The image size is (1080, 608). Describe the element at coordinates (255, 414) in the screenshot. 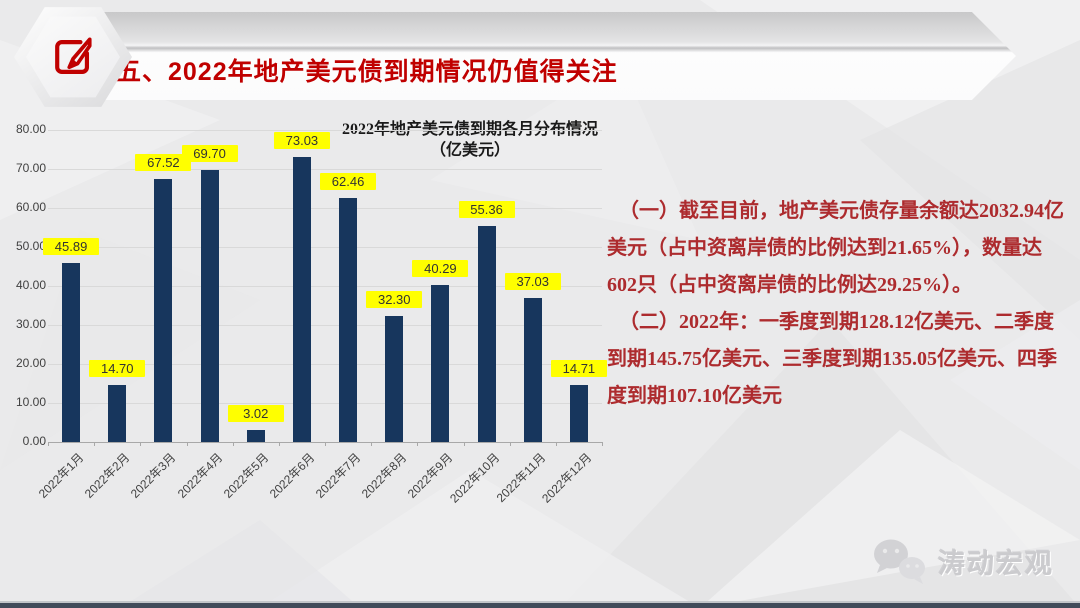

I see `bar-value-label: 3.02` at that location.